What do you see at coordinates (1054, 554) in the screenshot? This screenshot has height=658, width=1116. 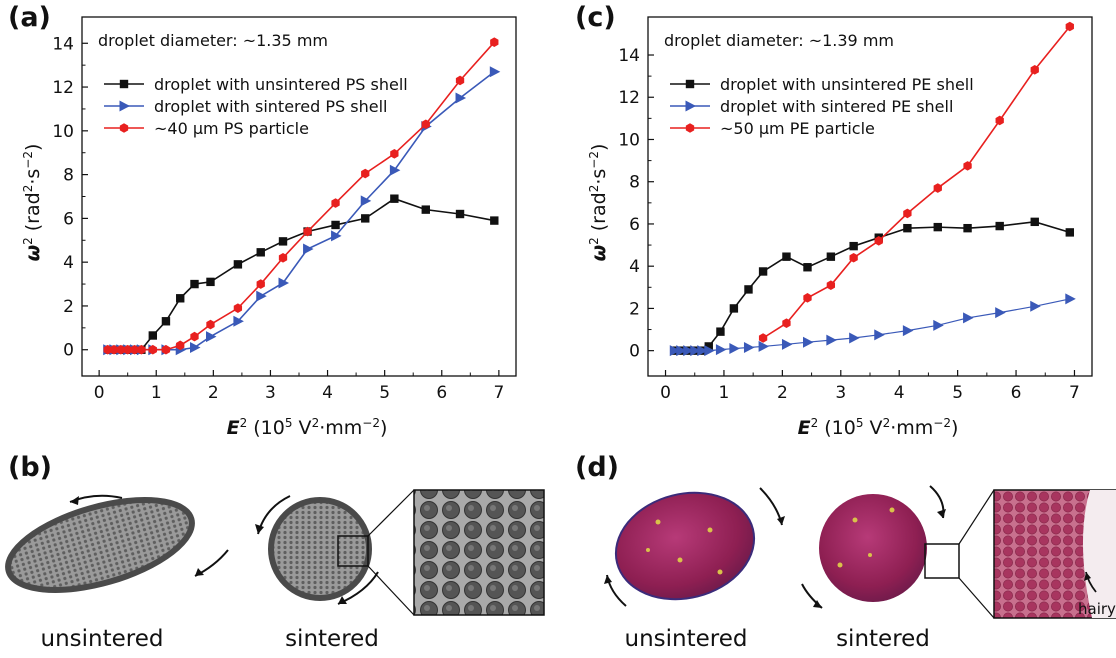 I see `pe-magnified-inset` at bounding box center [1054, 554].